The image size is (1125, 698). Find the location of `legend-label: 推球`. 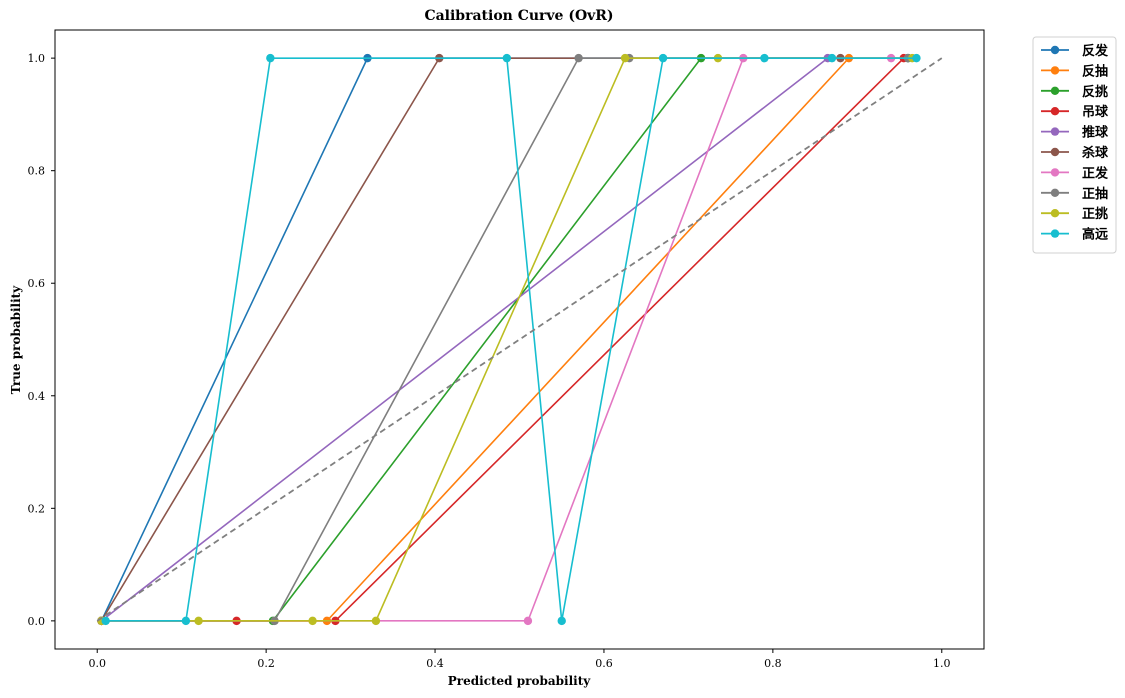

legend-label: 推球 is located at coordinates (1095, 133).